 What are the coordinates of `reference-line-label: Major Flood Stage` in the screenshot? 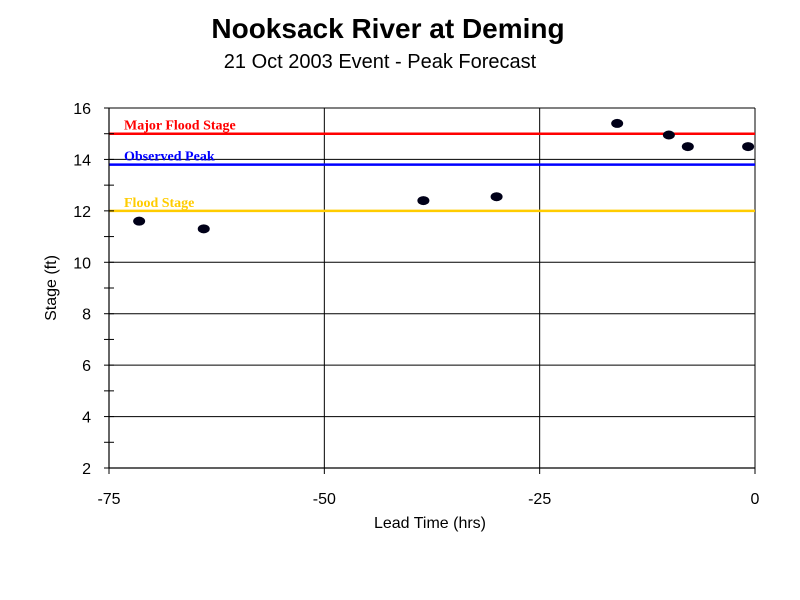 It's located at (180, 126).